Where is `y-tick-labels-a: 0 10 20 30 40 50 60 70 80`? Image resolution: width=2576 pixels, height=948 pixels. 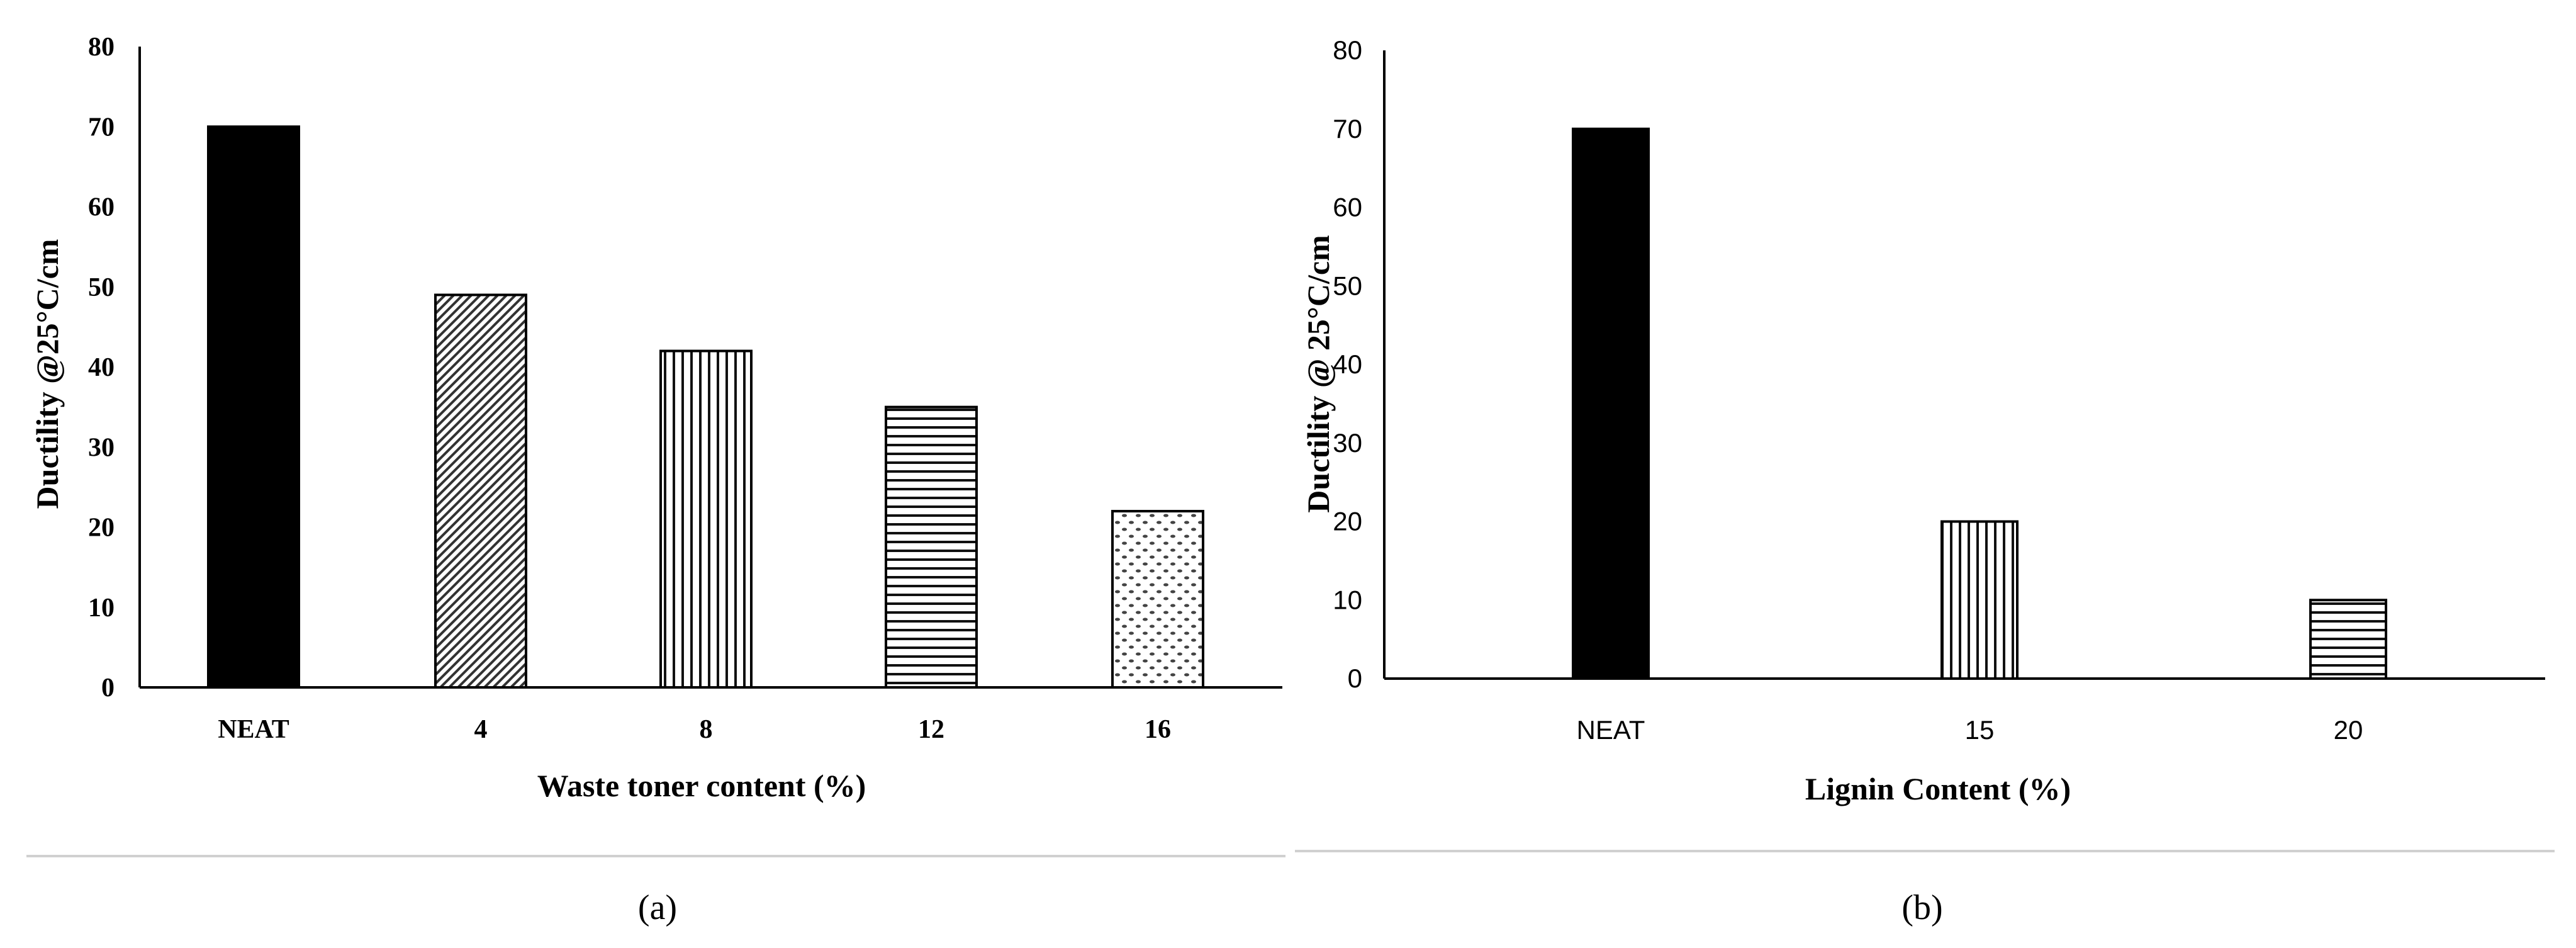 y-tick-labels-a: 0 10 20 30 40 50 60 70 80 is located at coordinates (101, 368).